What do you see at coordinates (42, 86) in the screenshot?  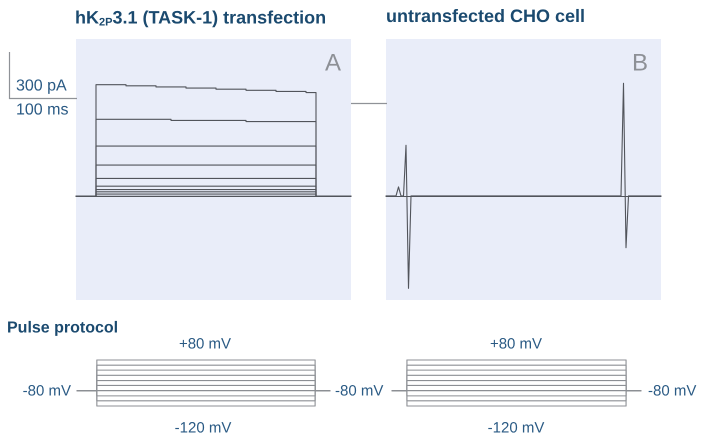 I see `text: 300 pA` at bounding box center [42, 86].